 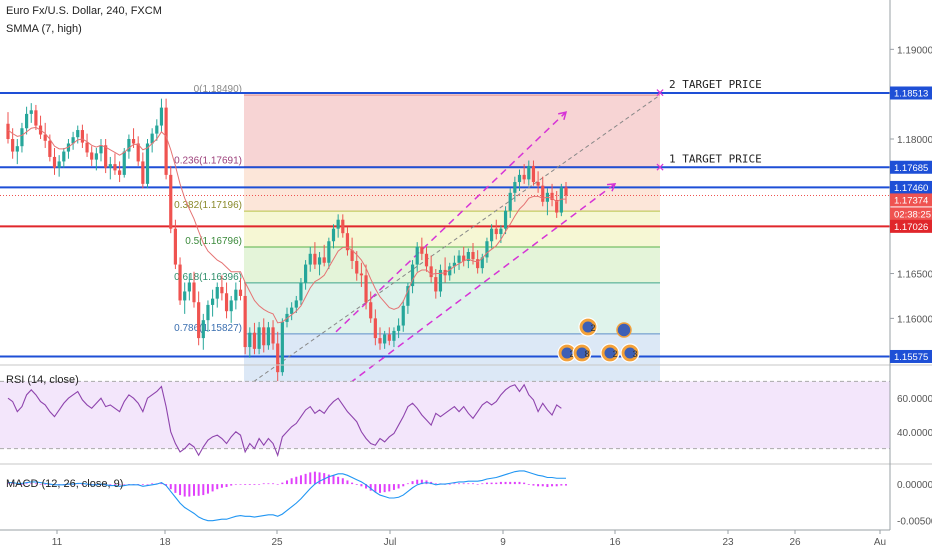 What do you see at coordinates (624, 330) in the screenshot?
I see `globe-event-icon` at bounding box center [624, 330].